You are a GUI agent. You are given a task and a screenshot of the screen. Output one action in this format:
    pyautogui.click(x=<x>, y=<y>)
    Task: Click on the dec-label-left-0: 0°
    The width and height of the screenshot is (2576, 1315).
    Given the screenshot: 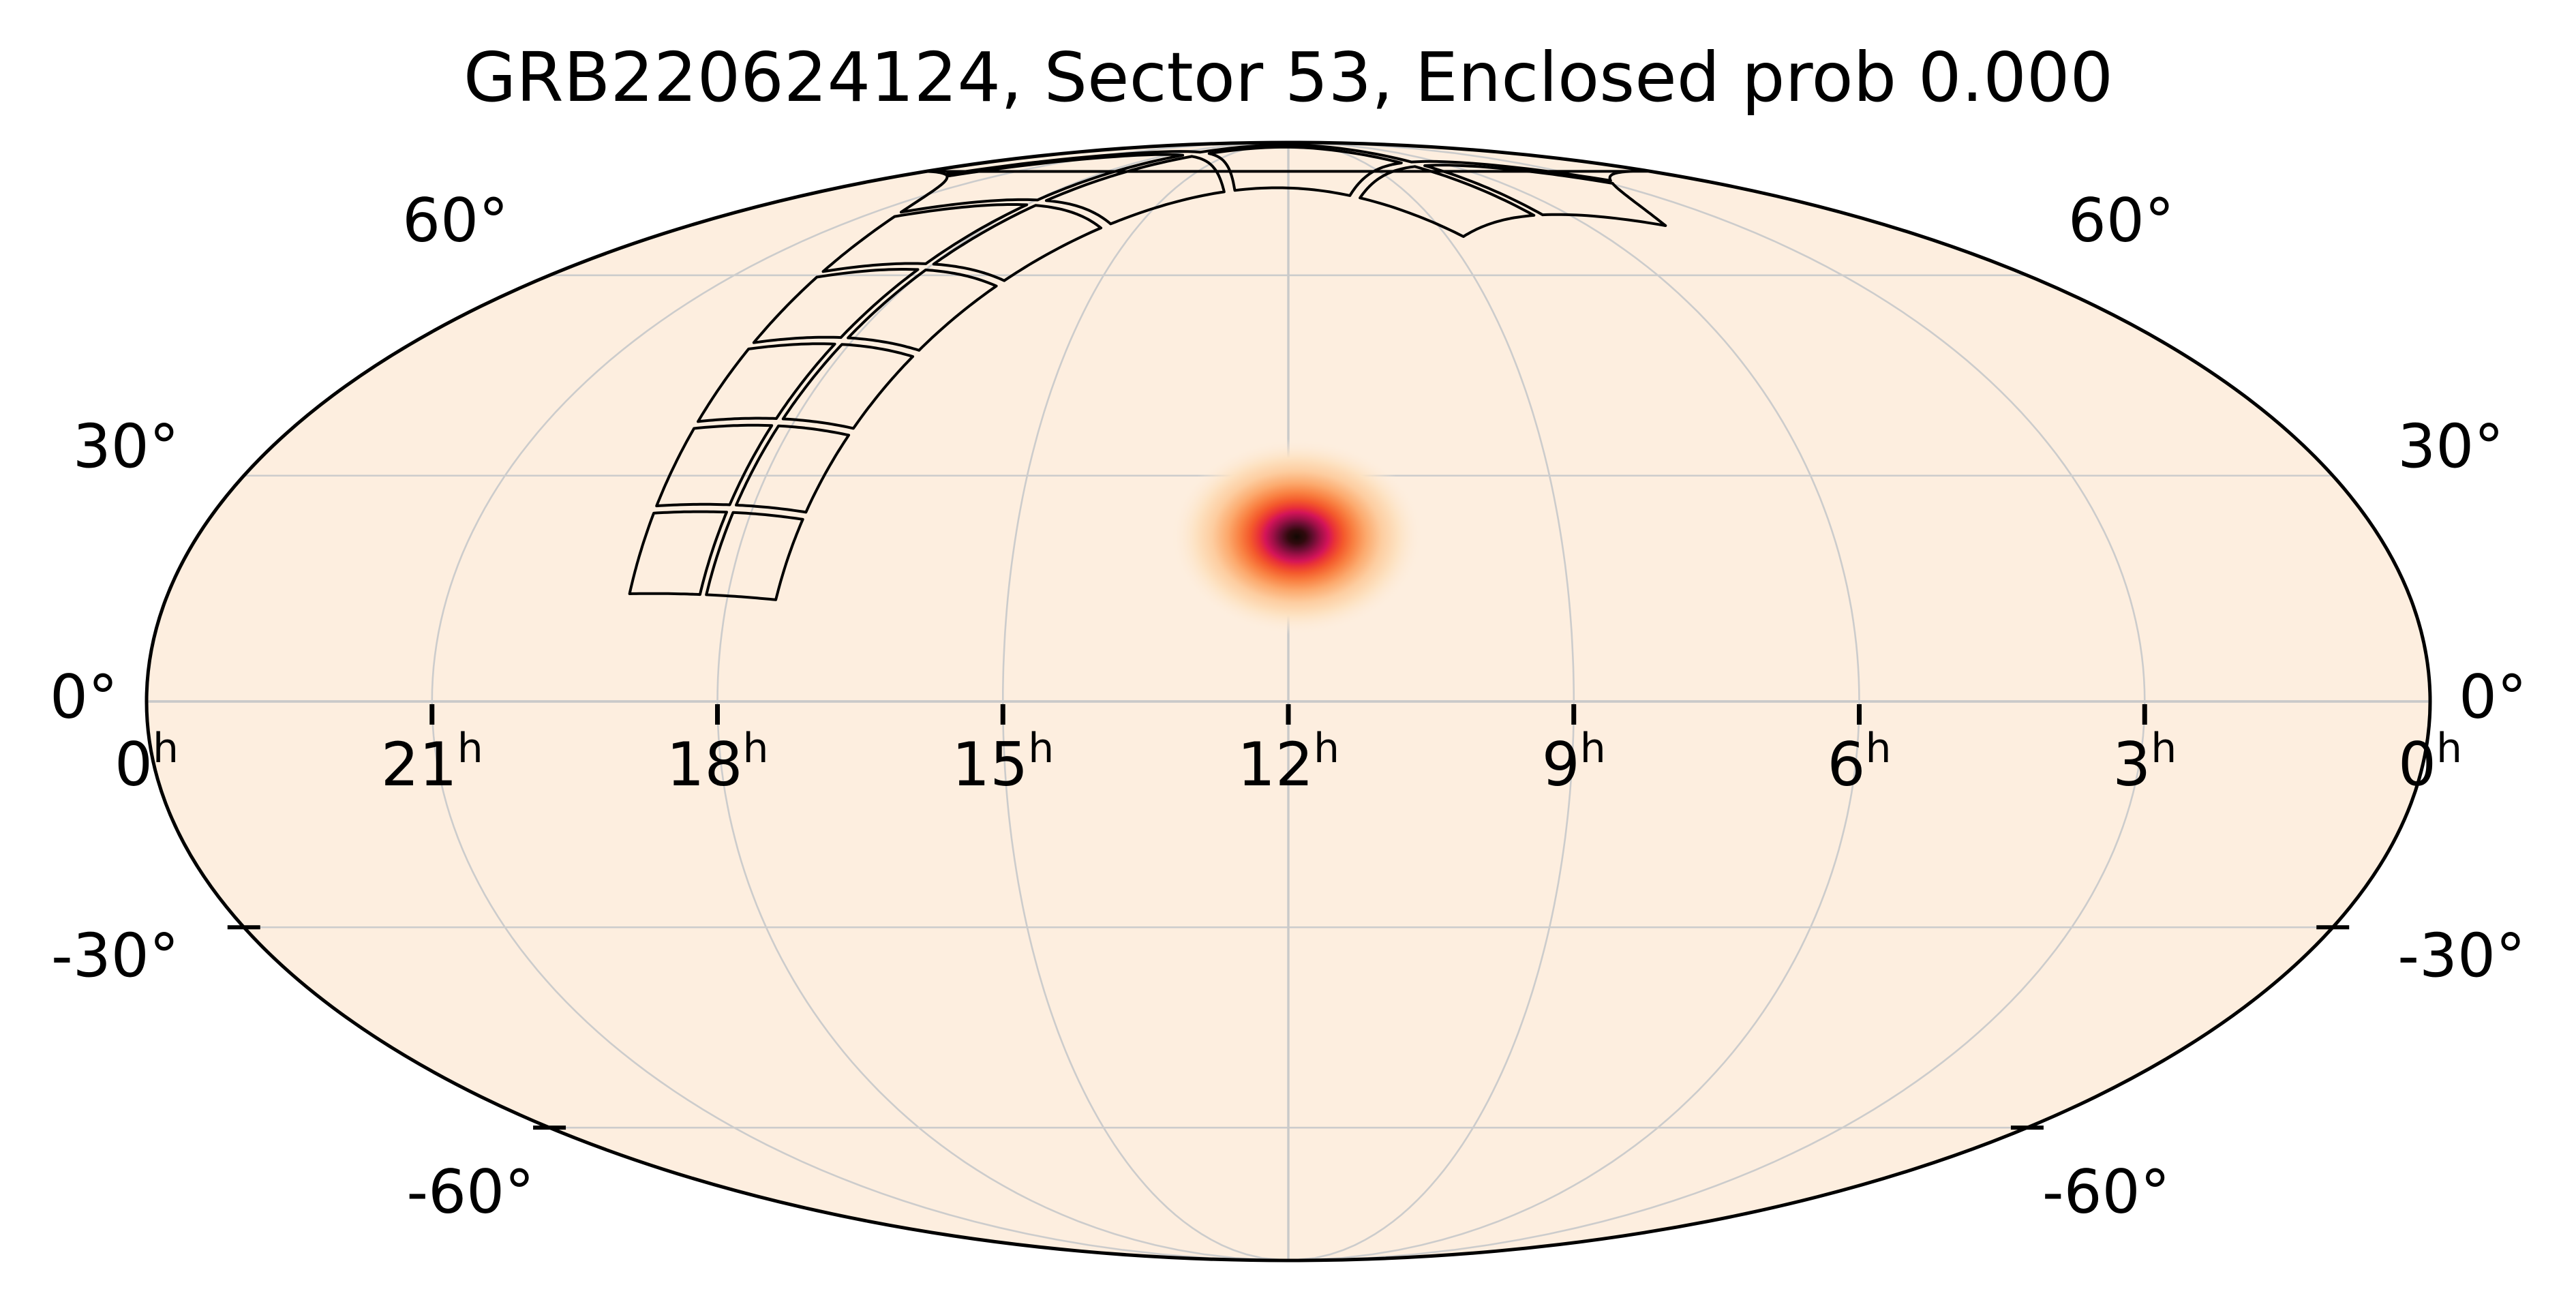 What is the action you would take?
    pyautogui.click(x=84, y=697)
    